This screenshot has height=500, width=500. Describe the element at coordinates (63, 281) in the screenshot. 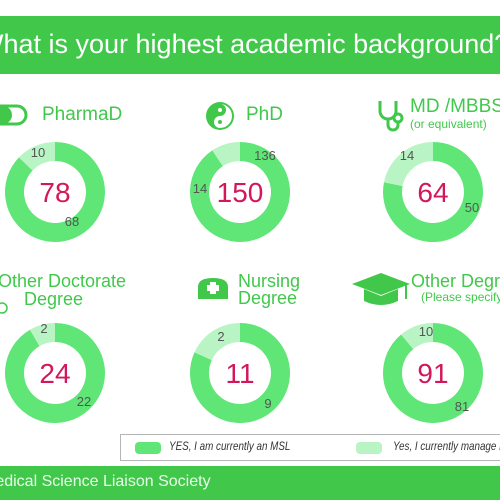

I see `chart-title-other-doctorate: Other Doctorate` at that location.